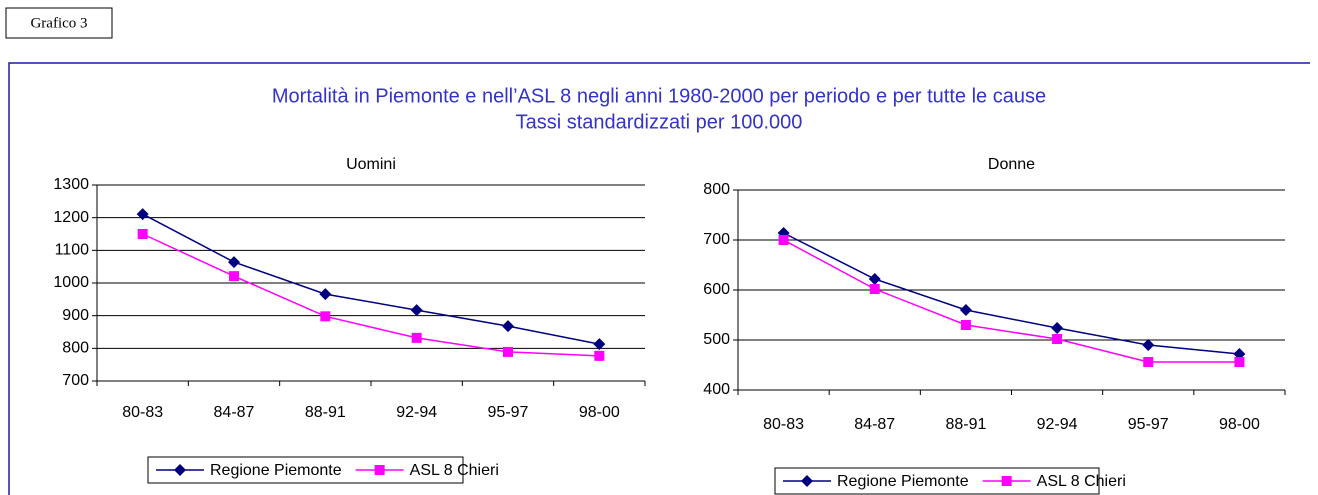 The width and height of the screenshot is (1318, 495). What do you see at coordinates (659, 122) in the screenshot?
I see `figure-subtitle: Tassi standardizzati per 100.000` at bounding box center [659, 122].